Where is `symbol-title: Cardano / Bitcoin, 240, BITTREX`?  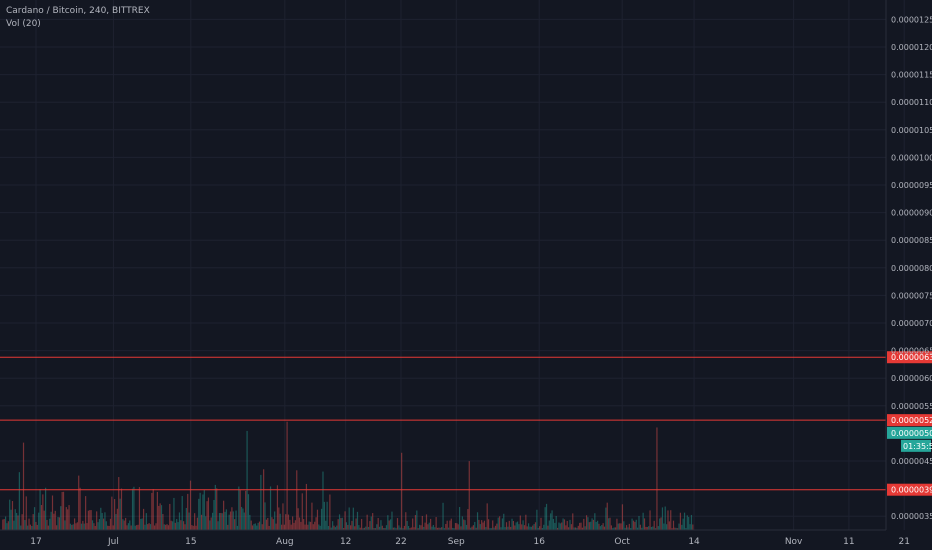 symbol-title: Cardano / Bitcoin, 240, BITTREX is located at coordinates (78, 11).